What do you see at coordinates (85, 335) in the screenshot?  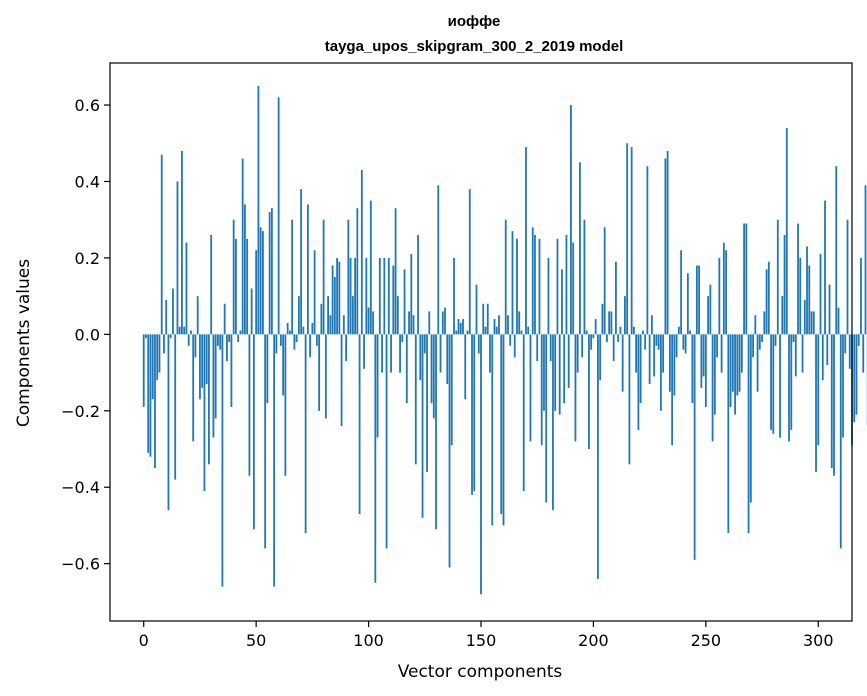 I see `y-axis-ticks: −0.6 −0.4 −0.2 0.0 0.2 0.4 0.6` at bounding box center [85, 335].